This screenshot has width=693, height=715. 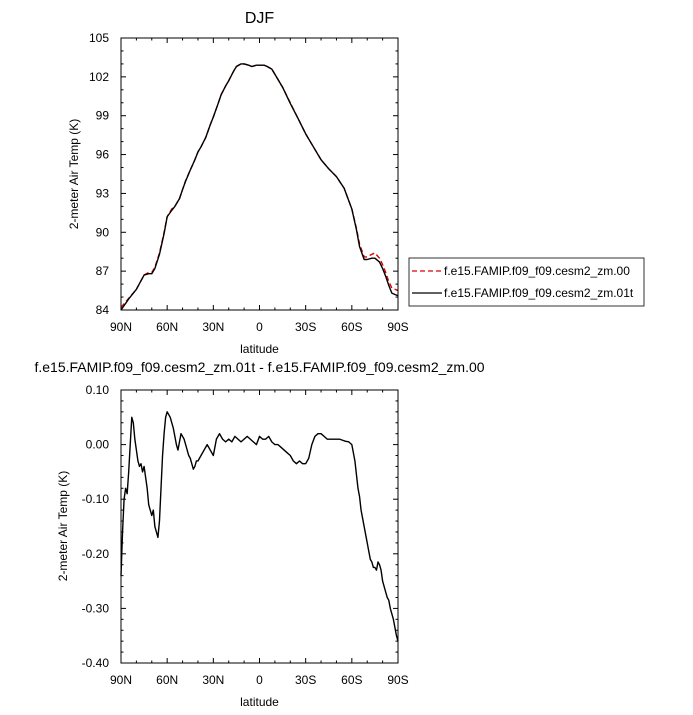 I want to click on bottom-y-tick-label: -0.10, so click(x=96, y=499).